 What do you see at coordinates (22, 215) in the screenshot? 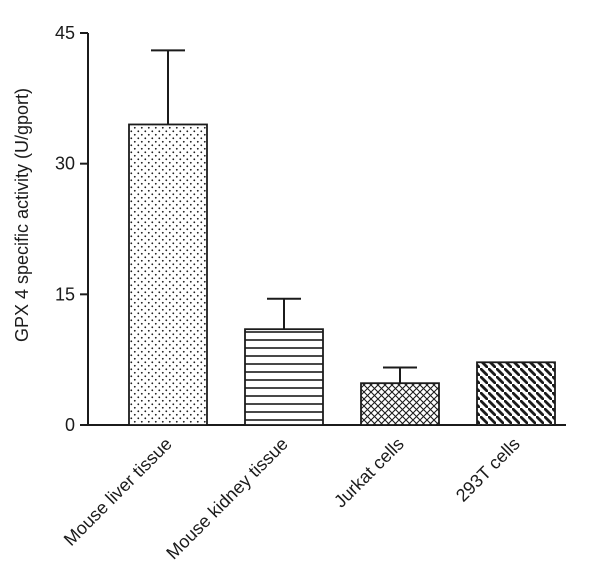
I see `y-axis-title: GPX 4 specific activity (U/gport)` at bounding box center [22, 215].